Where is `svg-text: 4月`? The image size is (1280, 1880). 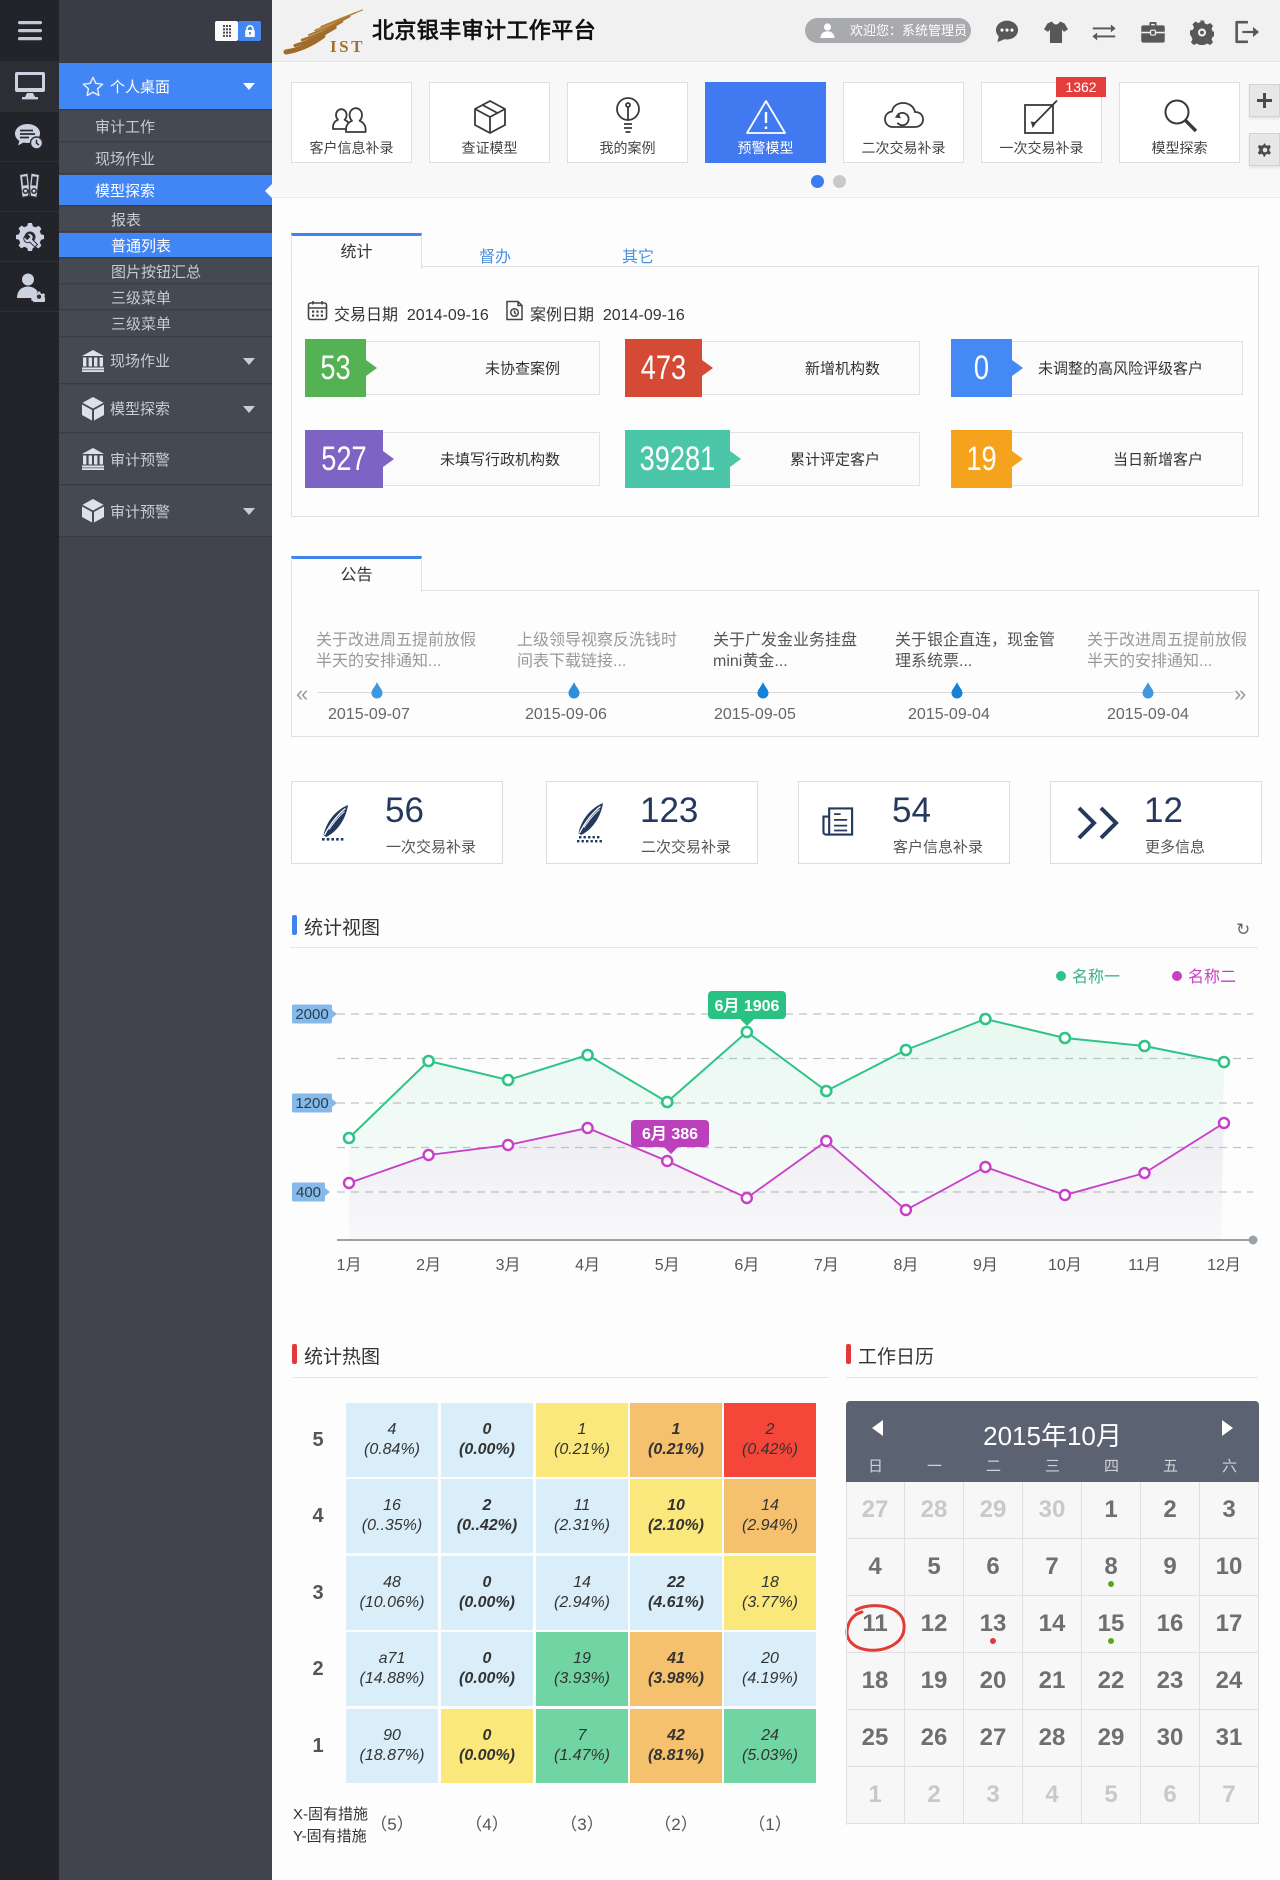
svg-text: 4月 is located at coordinates (587, 1265).